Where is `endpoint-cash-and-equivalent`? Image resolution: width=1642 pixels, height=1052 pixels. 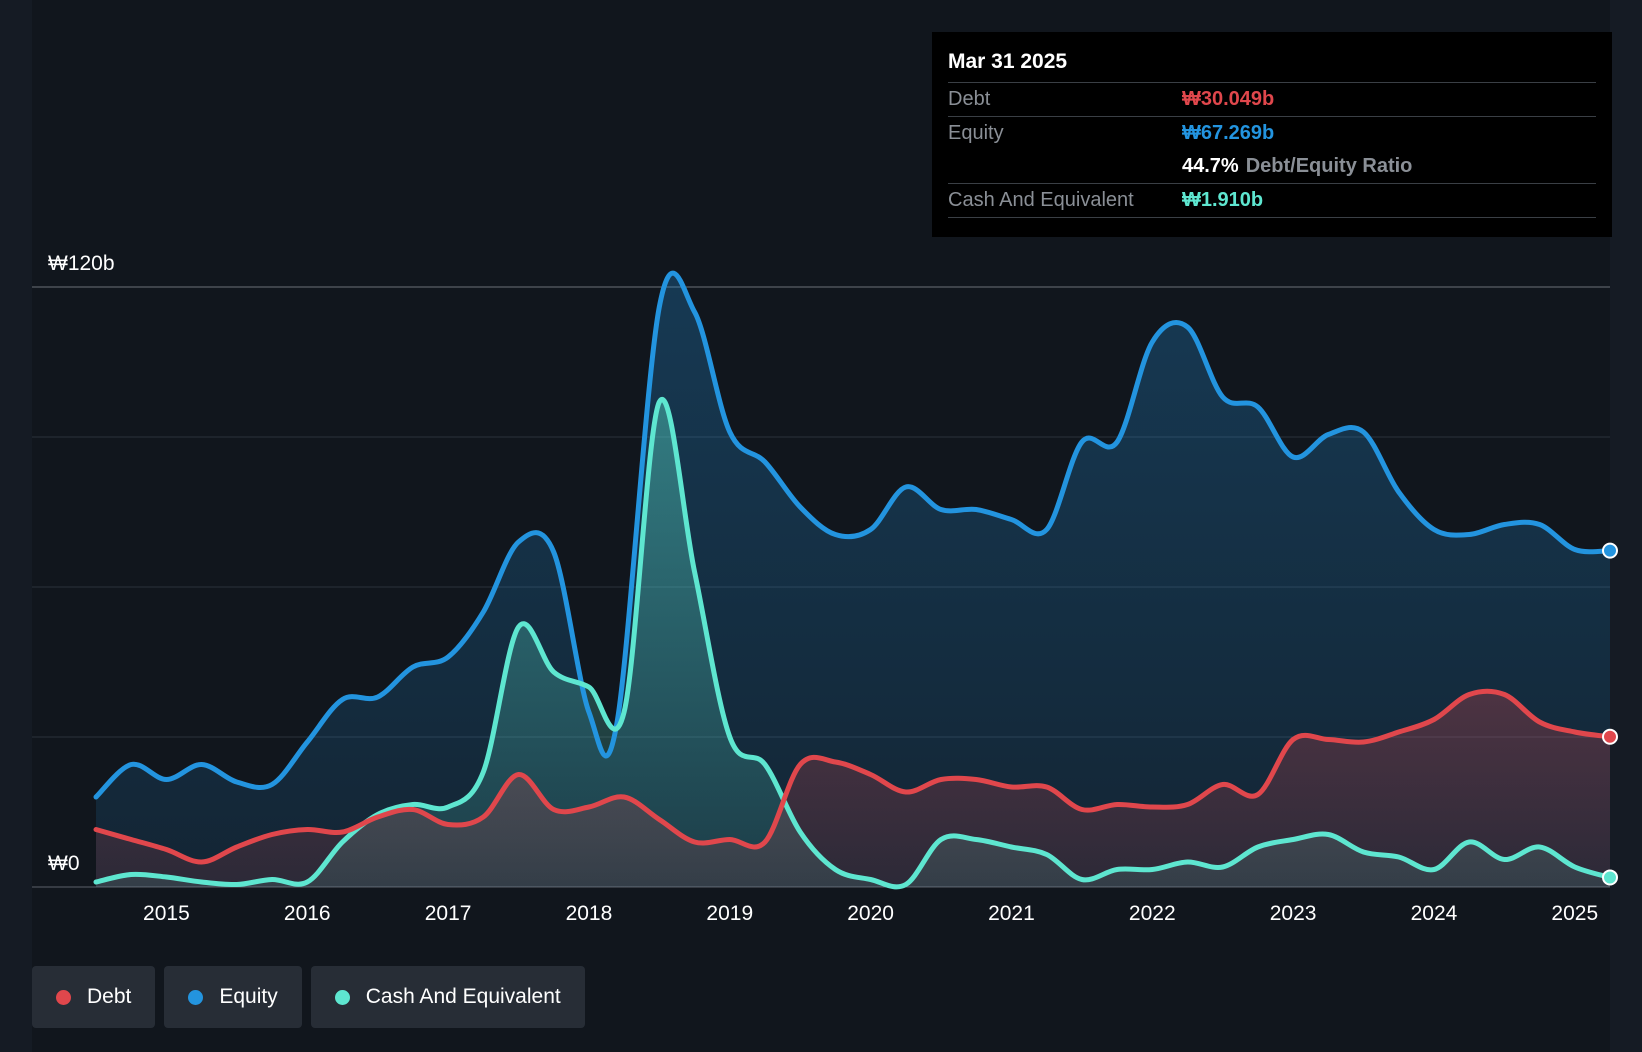 endpoint-cash-and-equivalent is located at coordinates (1610, 877).